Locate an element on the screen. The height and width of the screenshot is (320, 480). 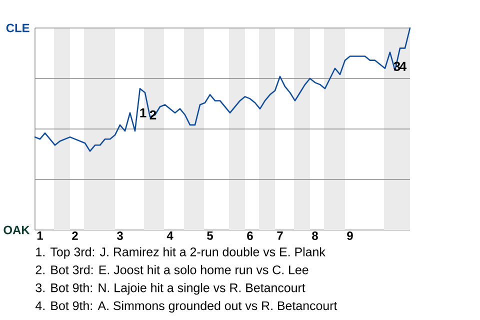
x-tick-label: 8 is located at coordinates (315, 236).